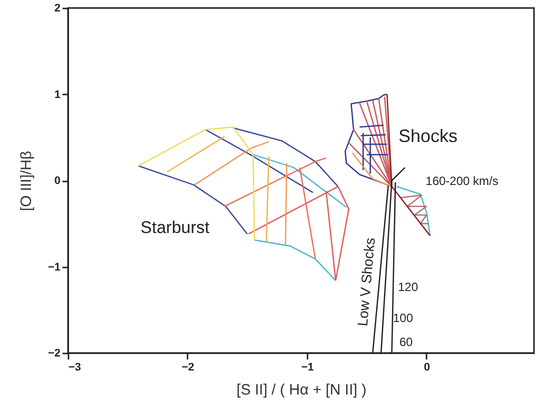 The height and width of the screenshot is (409, 537). I want to click on annotation: 100, so click(403, 318).